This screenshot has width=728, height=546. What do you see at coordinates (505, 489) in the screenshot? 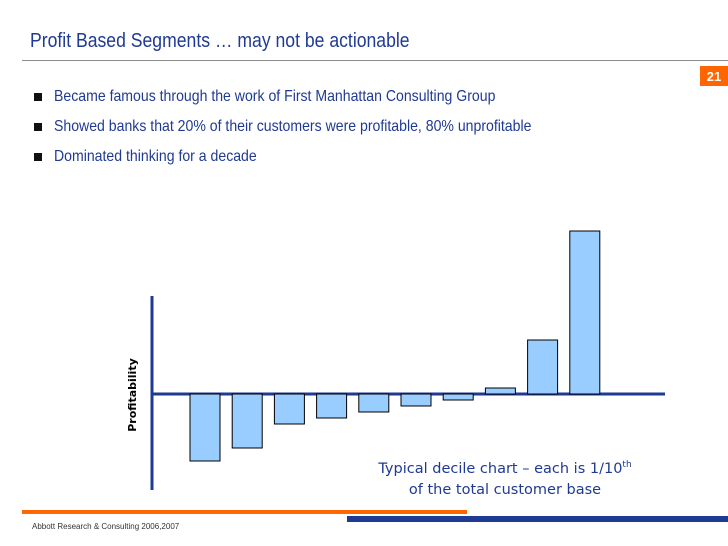
I see `caption-line-2: of the total customer base` at bounding box center [505, 489].